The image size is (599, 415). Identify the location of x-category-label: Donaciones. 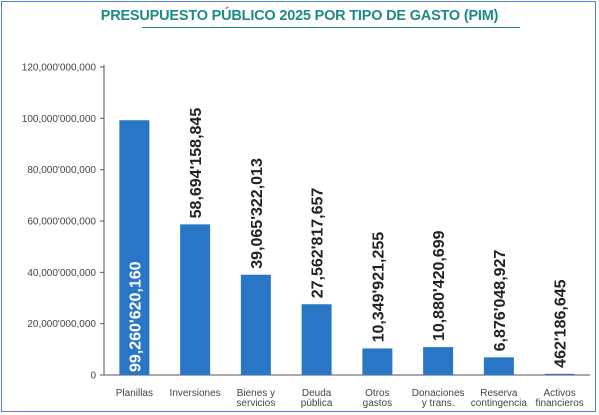
(438, 393).